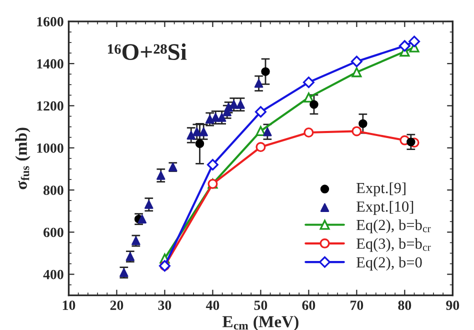 This screenshot has height=330, width=474. I want to click on y-tick-label: 400, so click(53, 275).